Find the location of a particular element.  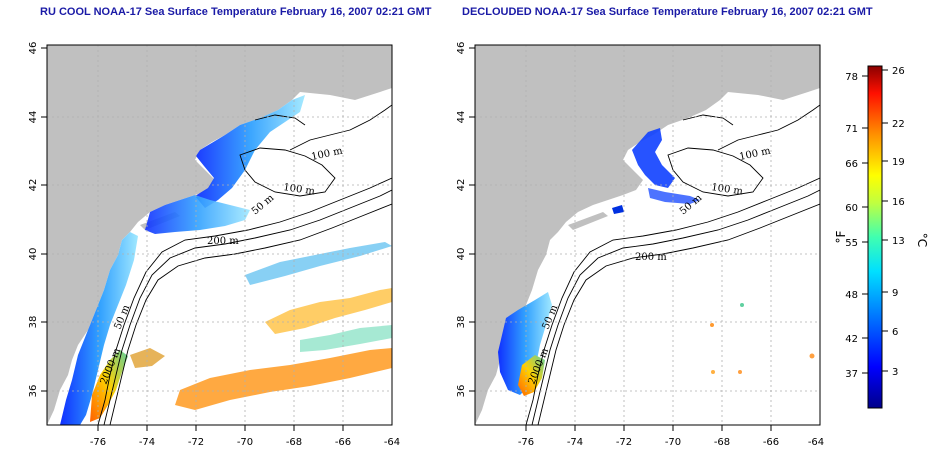

colorbar-c-tick: 13 is located at coordinates (898, 241).